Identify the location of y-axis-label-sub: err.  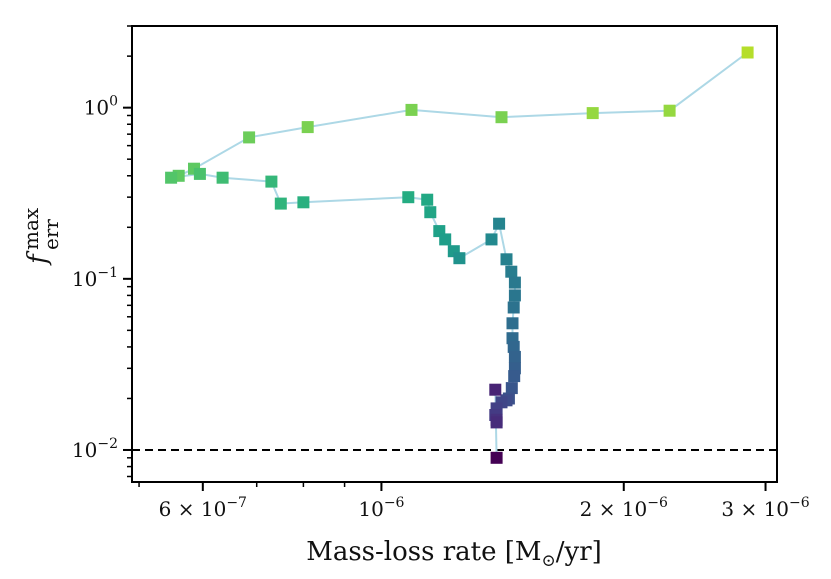
(51, 234).